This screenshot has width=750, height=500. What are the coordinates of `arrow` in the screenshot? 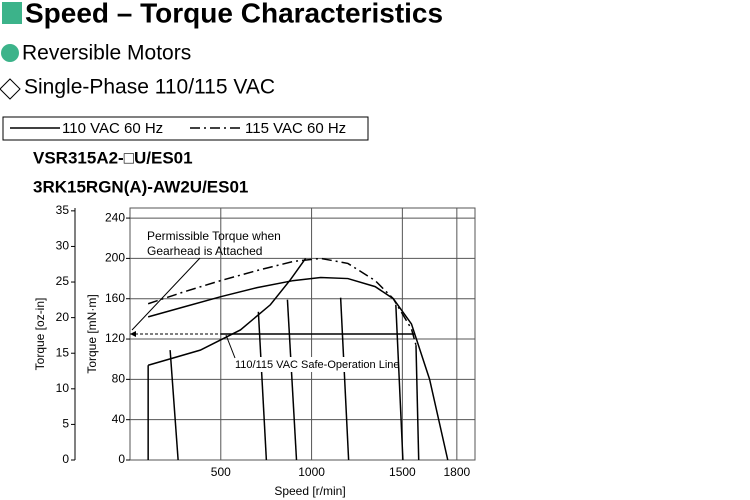 It's located at (133, 334).